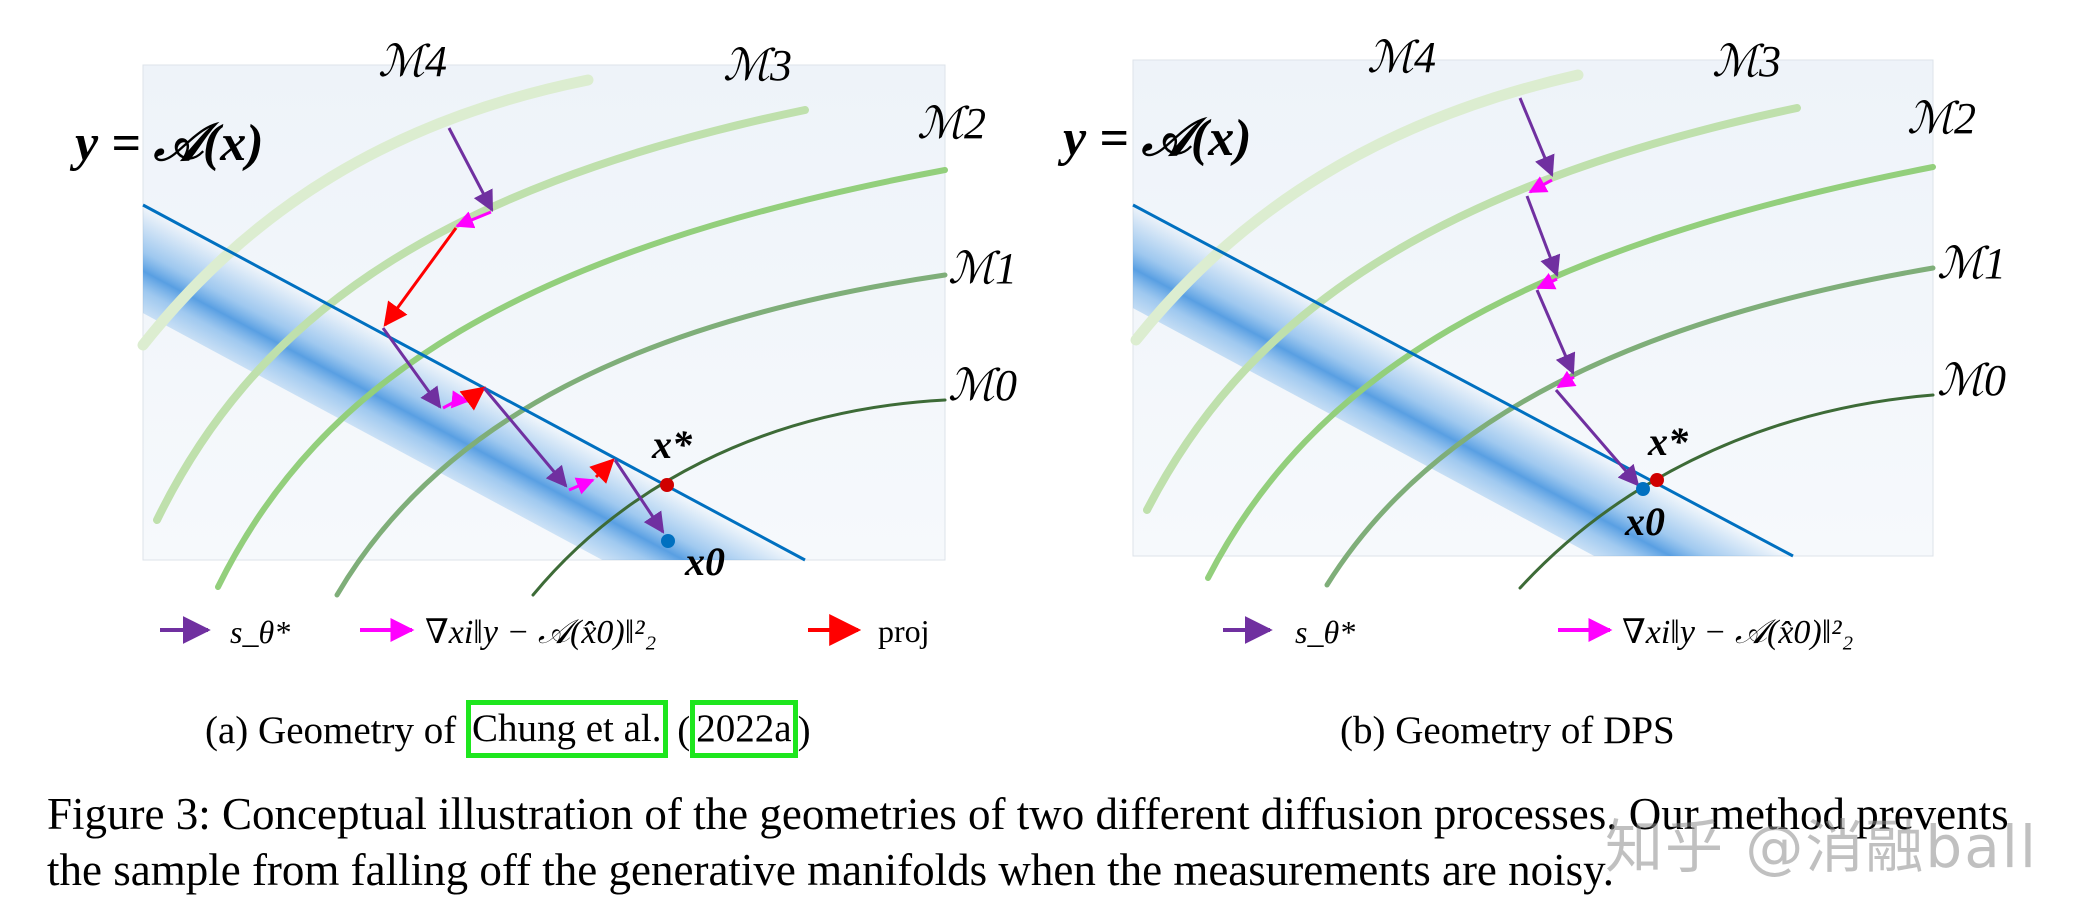  What do you see at coordinates (1538, 632) in the screenshot?
I see `legend-b: s_θ* ∇xi‖y − 𝒜(x̂0)‖²₂` at bounding box center [1538, 632].